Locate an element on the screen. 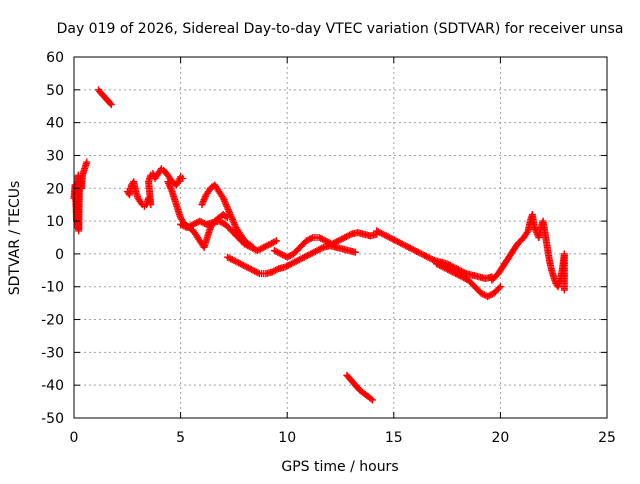 This screenshot has width=640, height=484. series-mid-band-b is located at coordinates (325, 245).